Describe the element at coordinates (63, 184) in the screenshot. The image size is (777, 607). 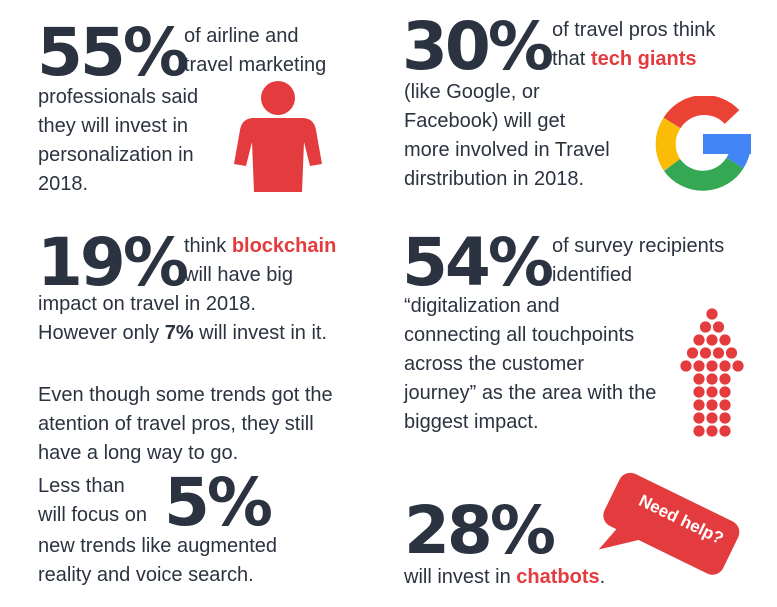
I see `stat-55-line6: 2018.` at that location.